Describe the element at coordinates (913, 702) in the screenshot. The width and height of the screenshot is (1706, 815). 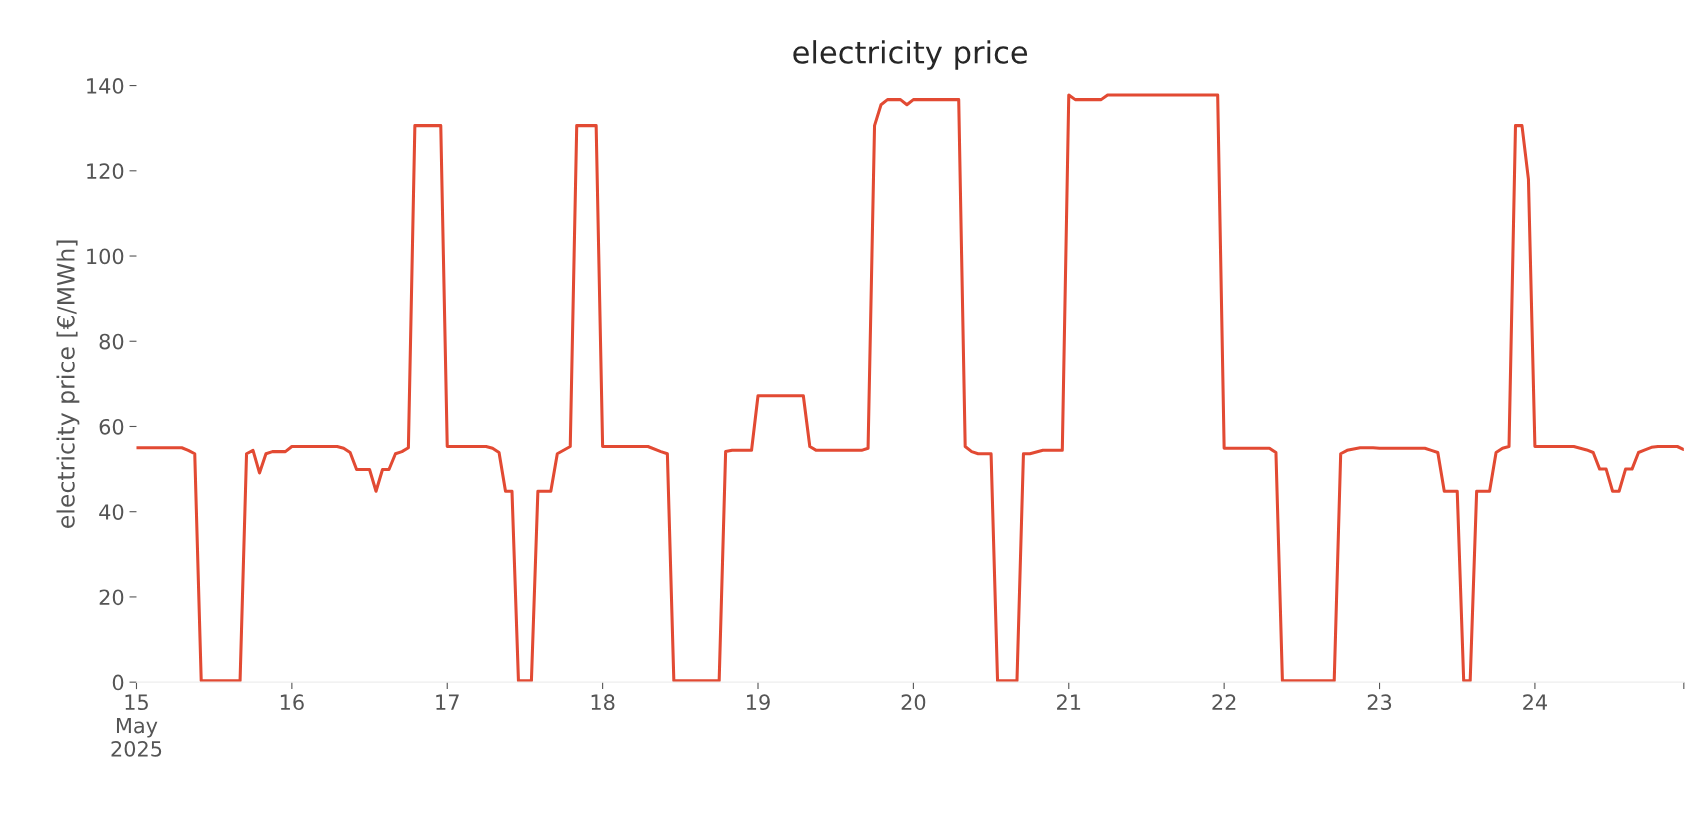
I see `x-tick-label: 20` at that location.